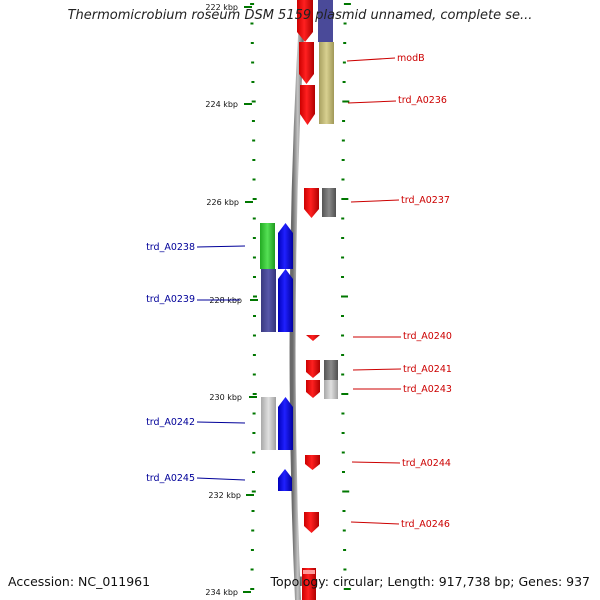 This screenshot has width=600, height=600. What do you see at coordinates (427, 336) in the screenshot?
I see `gene-label: trd_A0240` at bounding box center [427, 336].